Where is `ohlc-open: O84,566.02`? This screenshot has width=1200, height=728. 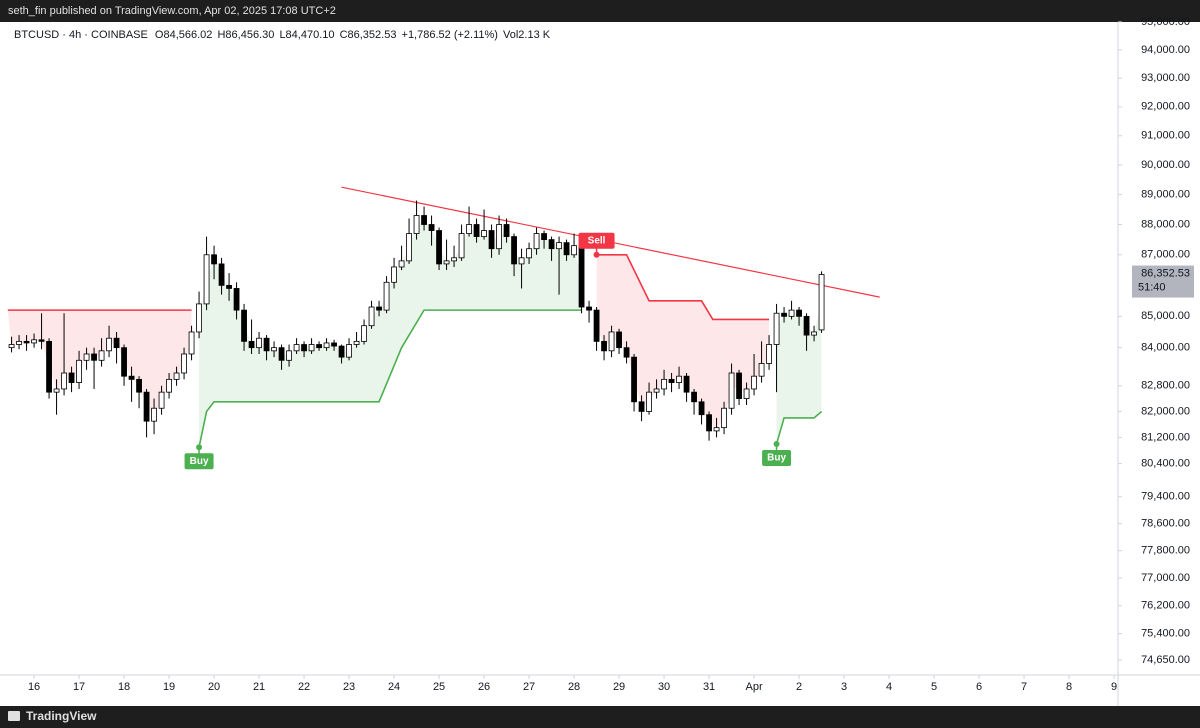
ohlc-open: O84,566.02 is located at coordinates (184, 35).